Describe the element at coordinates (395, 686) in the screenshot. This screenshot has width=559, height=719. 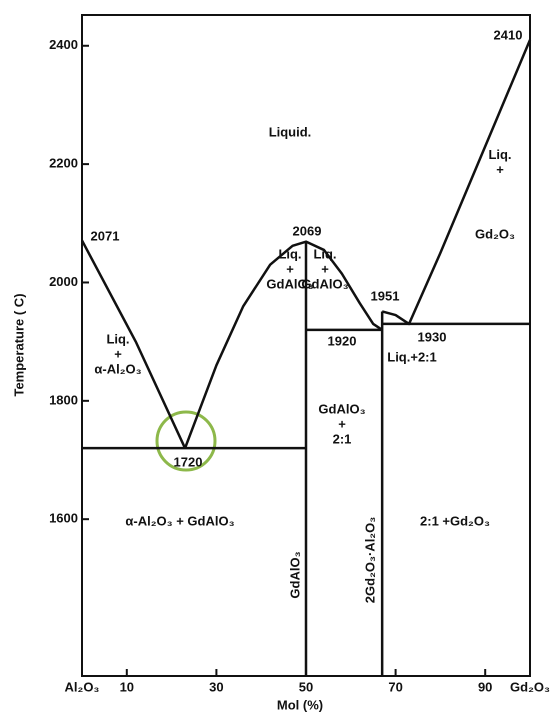
I see `x-tick-label: 70` at that location.